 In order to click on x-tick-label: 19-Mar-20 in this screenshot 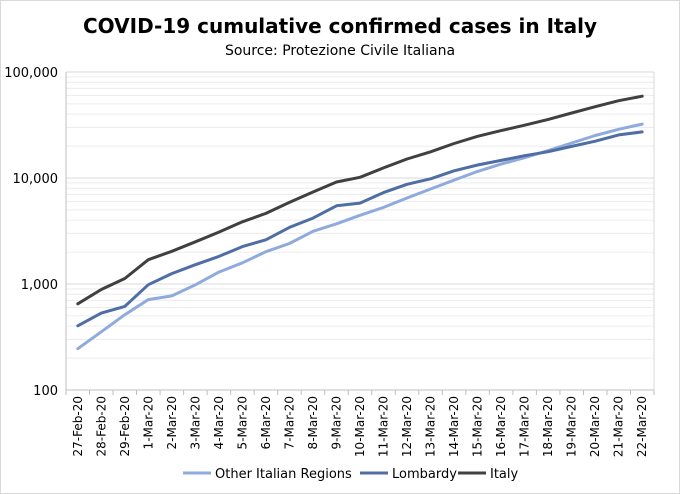, I will do `click(572, 426)`.